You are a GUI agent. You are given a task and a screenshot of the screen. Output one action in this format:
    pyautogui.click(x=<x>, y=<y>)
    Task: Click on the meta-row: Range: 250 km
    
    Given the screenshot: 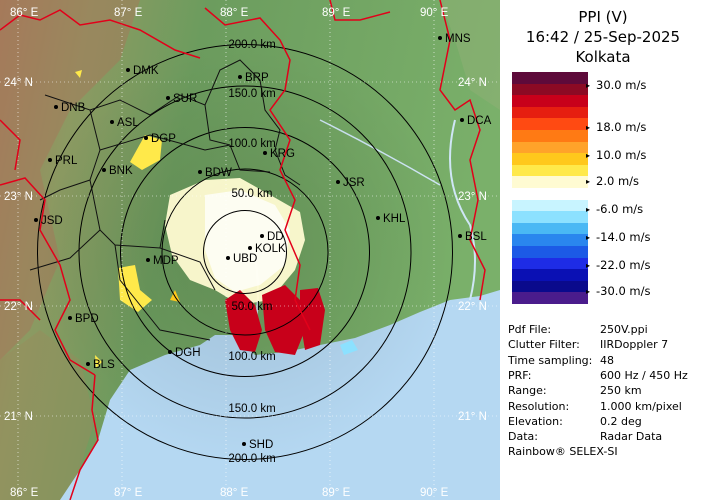 What is the action you would take?
    pyautogui.click(x=575, y=391)
    